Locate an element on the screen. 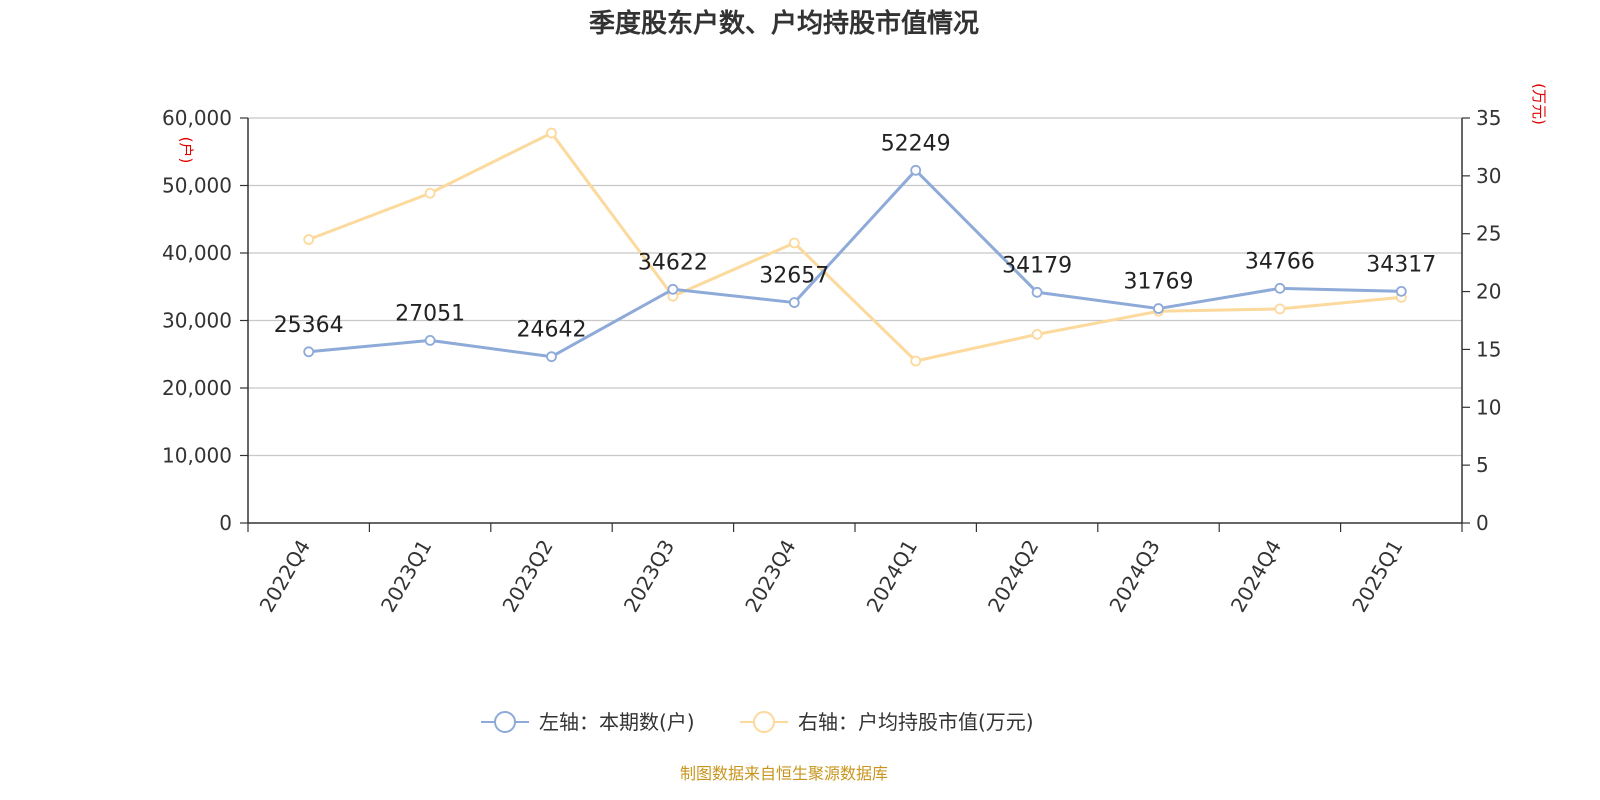  left-tick-label: 40,000 is located at coordinates (197, 253).